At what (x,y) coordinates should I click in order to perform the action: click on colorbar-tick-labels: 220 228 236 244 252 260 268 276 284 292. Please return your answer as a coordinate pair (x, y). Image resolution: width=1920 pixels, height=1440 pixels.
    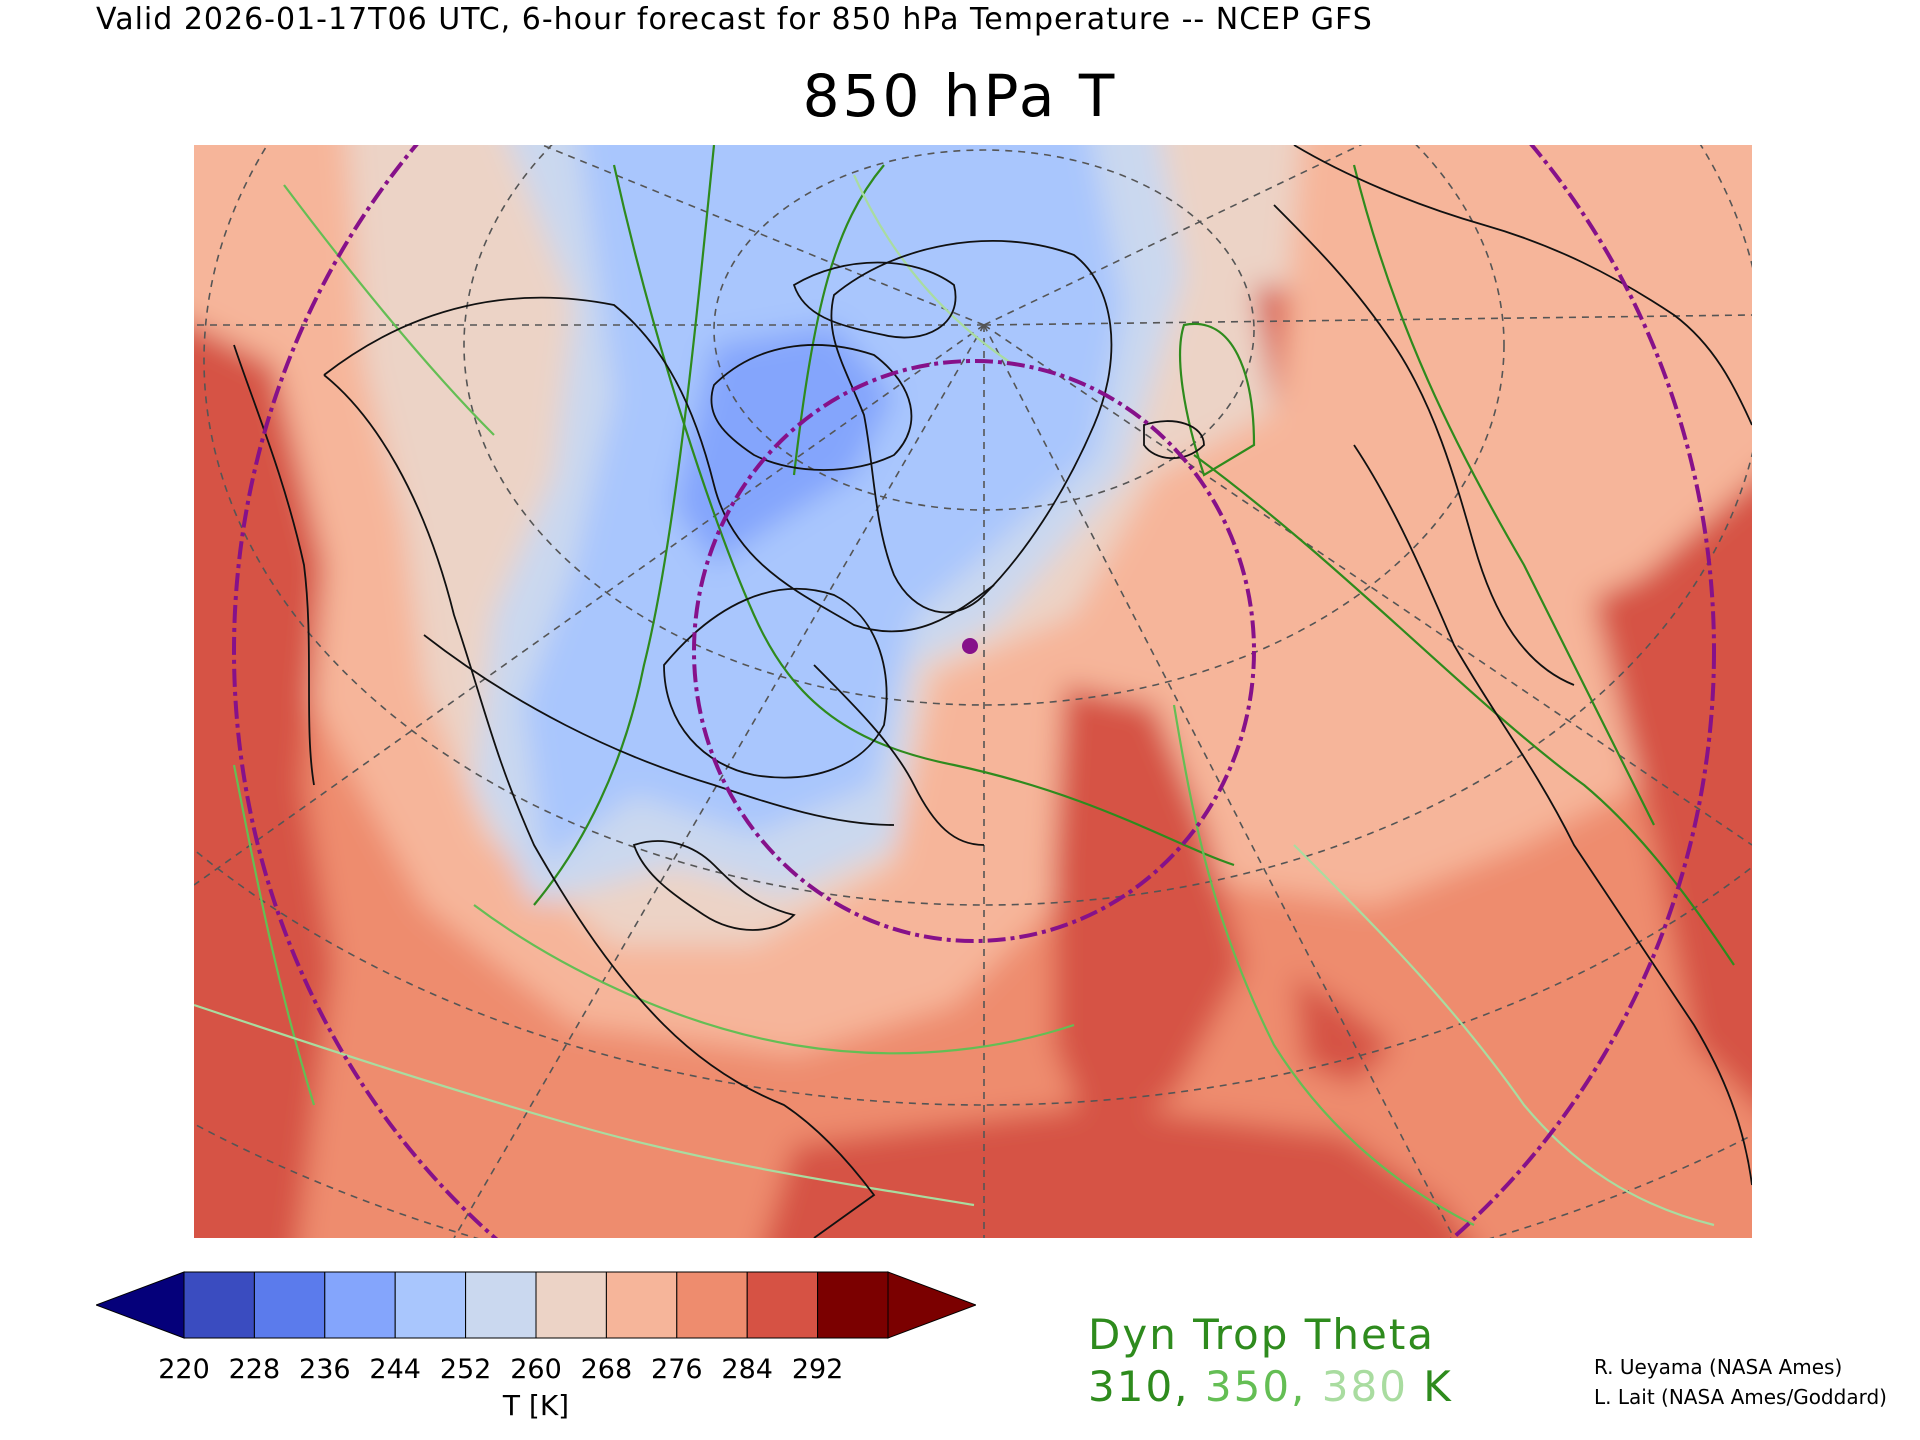
    Looking at the image, I should click on (536, 1372).